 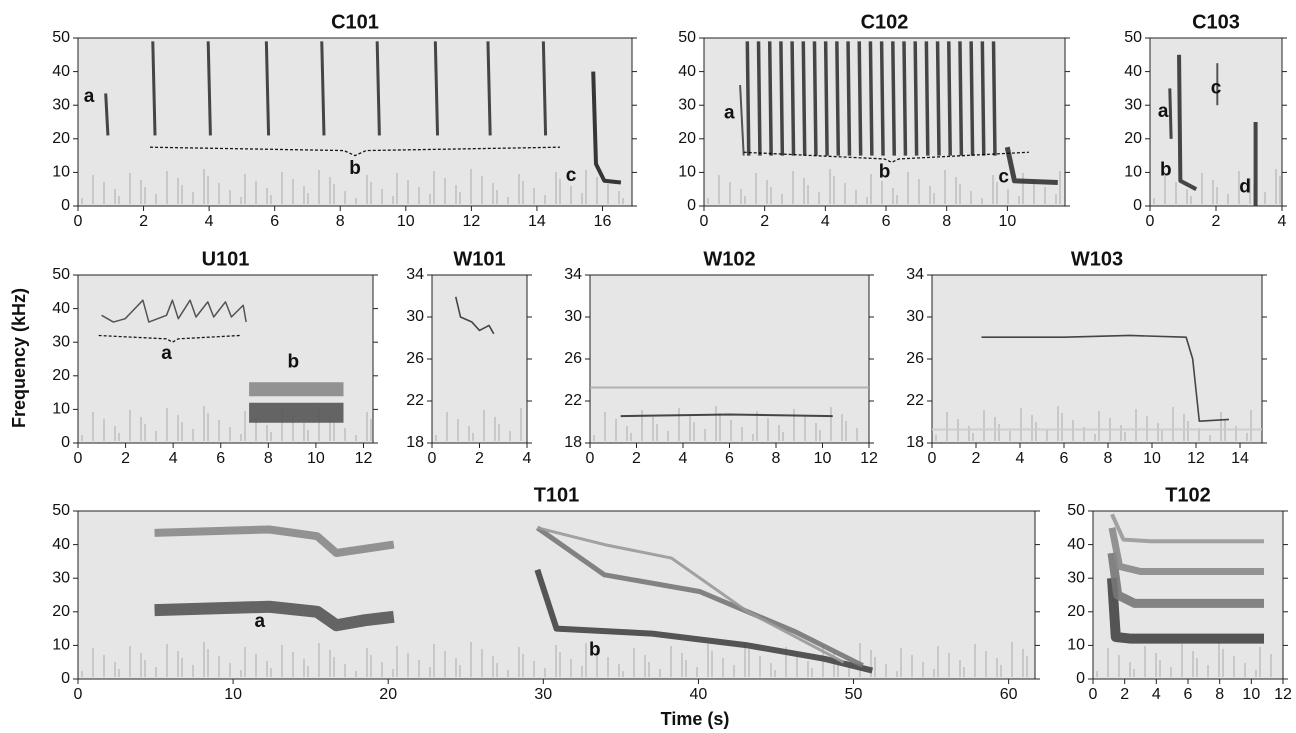 What do you see at coordinates (294, 361) in the screenshot?
I see `annotation: b` at bounding box center [294, 361].